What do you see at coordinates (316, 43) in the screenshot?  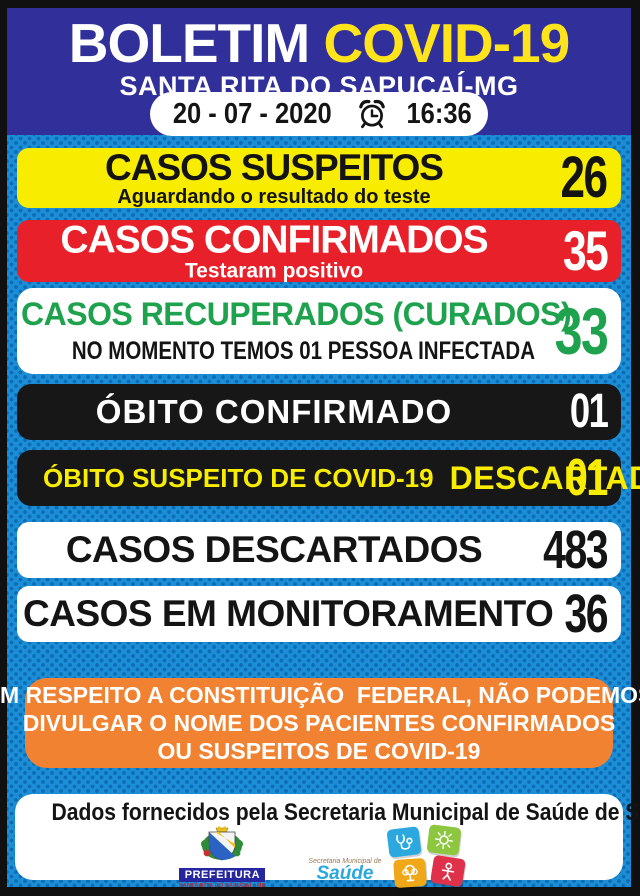 I see `title-space` at bounding box center [316, 43].